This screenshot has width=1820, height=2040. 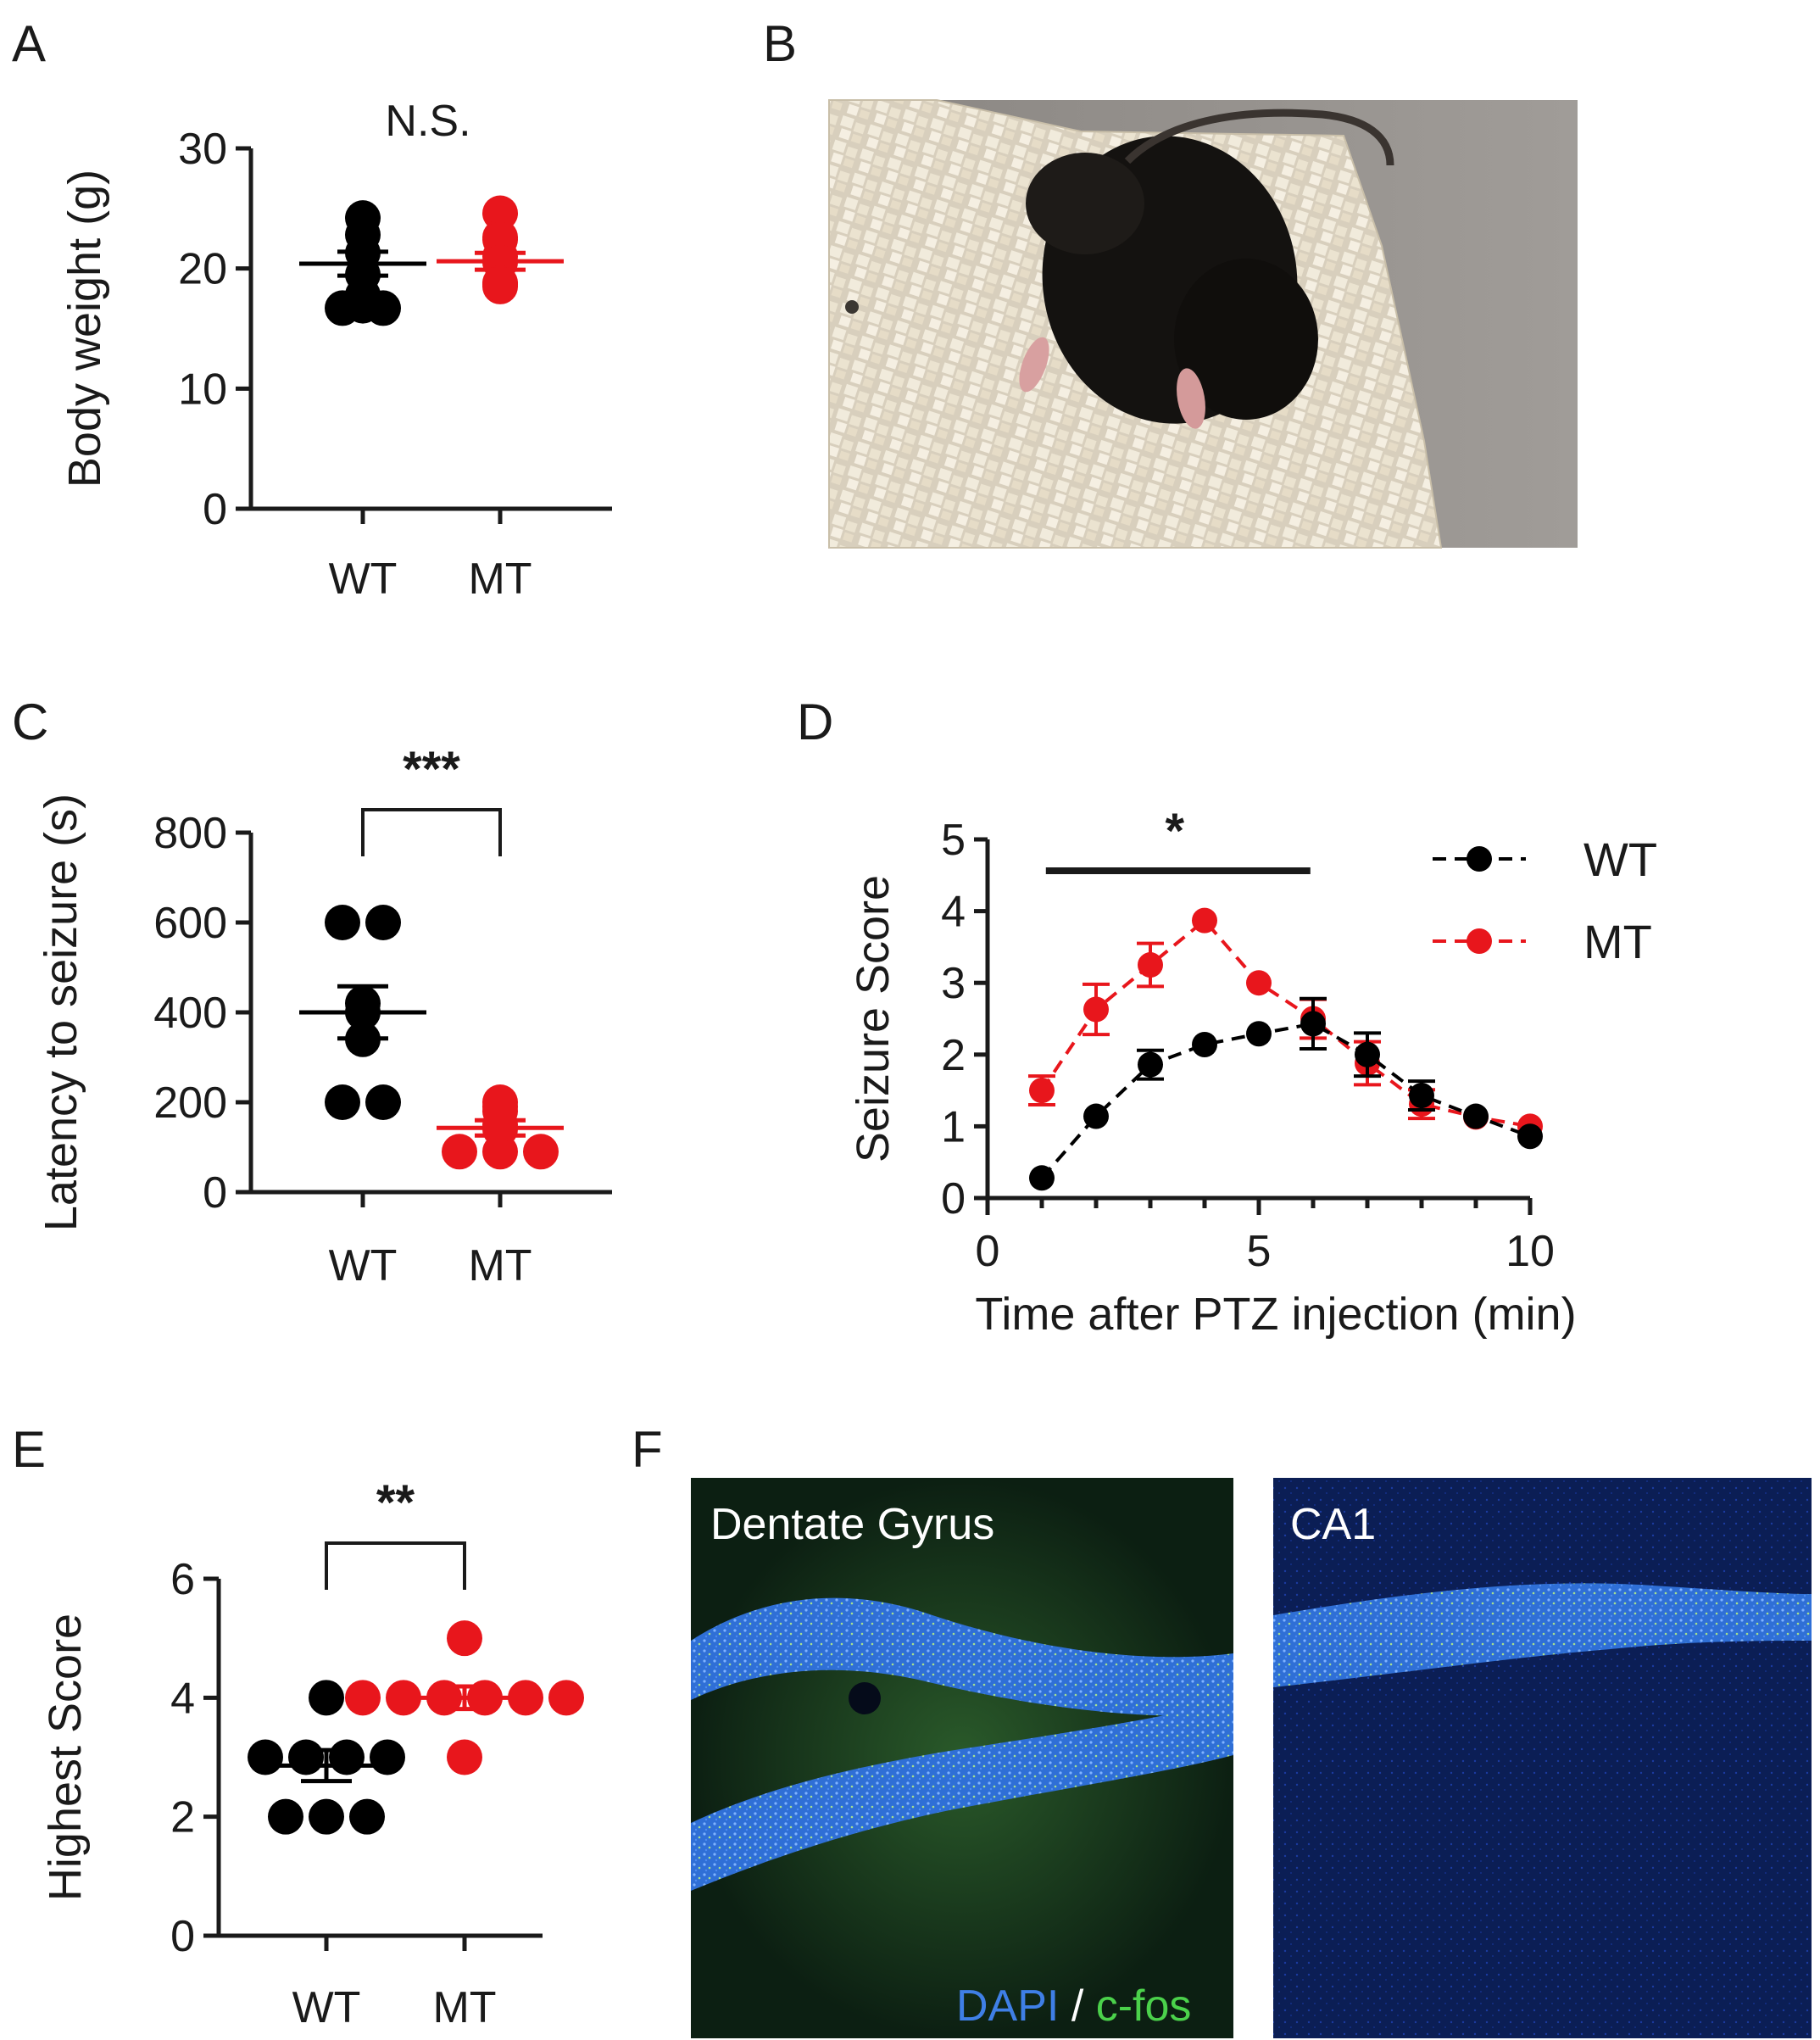 I want to click on x-tick-label: 10, so click(x=1530, y=1252).